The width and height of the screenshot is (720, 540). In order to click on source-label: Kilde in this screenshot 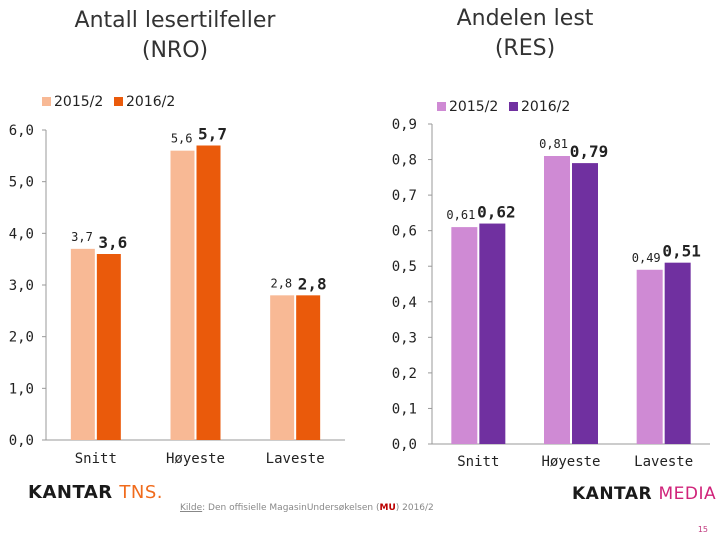, I will do `click(191, 508)`.